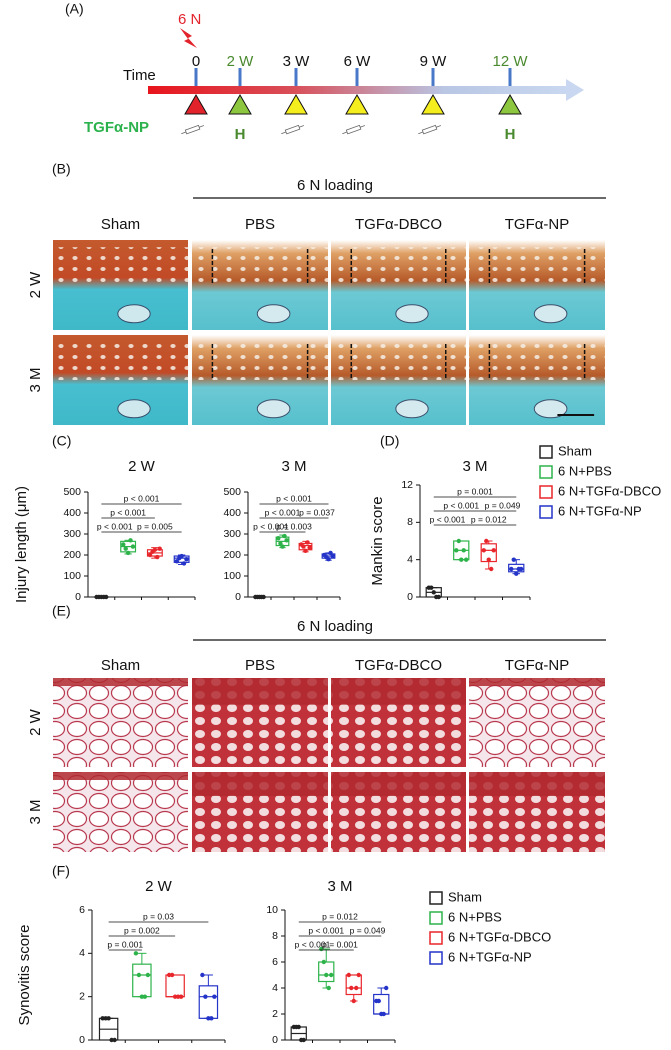 This screenshot has width=671, height=1050. Describe the element at coordinates (475, 916) in the screenshot. I see `legend-label: 6 N+PBS` at that location.